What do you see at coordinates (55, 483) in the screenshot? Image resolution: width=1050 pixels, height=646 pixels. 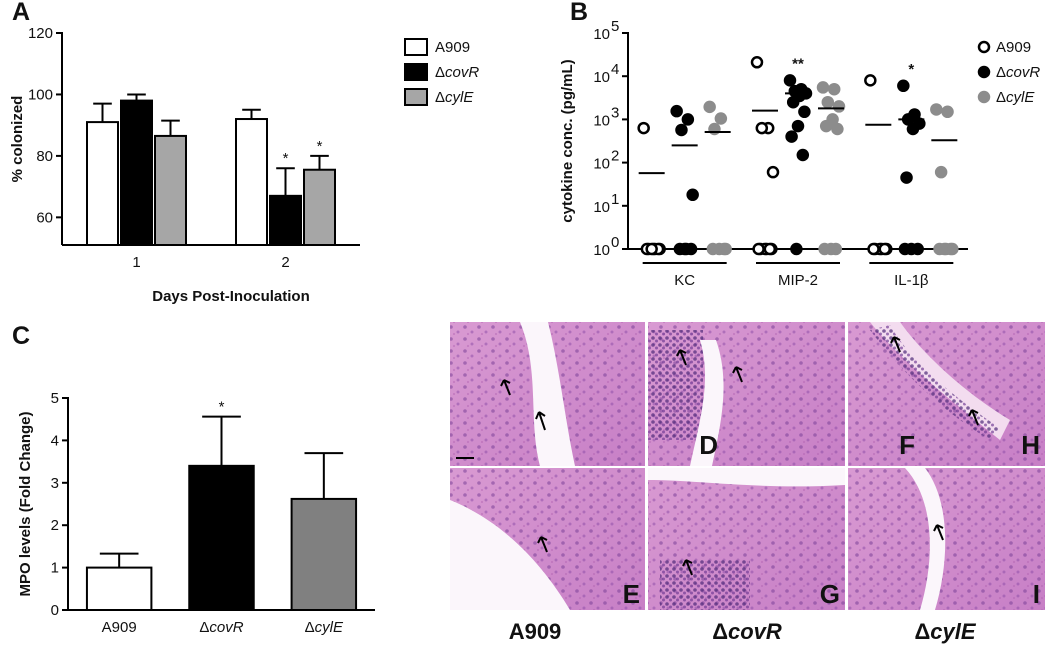 I see `y-tick-label: 3` at bounding box center [55, 483].